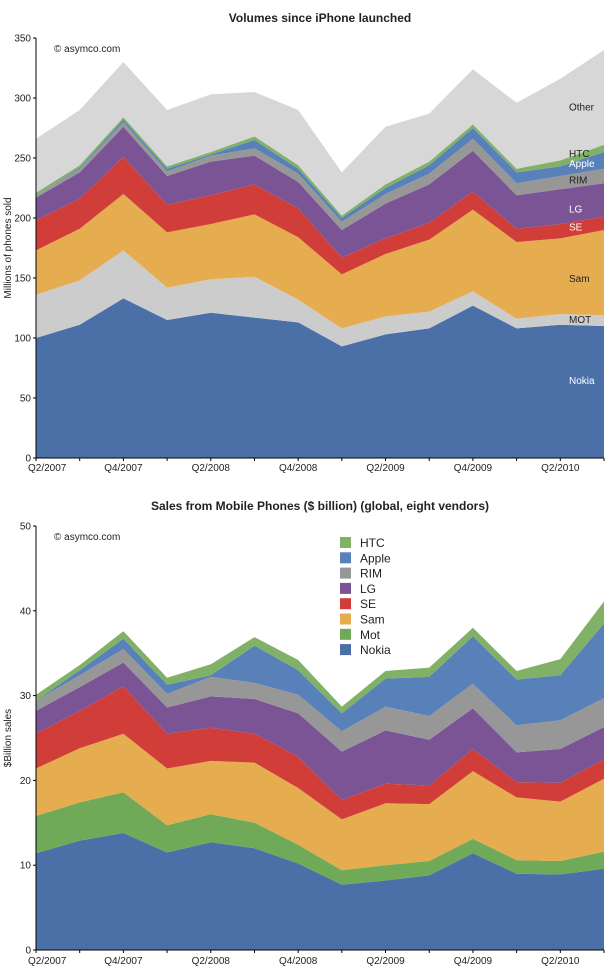 Image resolution: width=610 pixels, height=968 pixels. Describe the element at coordinates (22, 99) in the screenshot. I see `y-tick-label: 300` at that location.